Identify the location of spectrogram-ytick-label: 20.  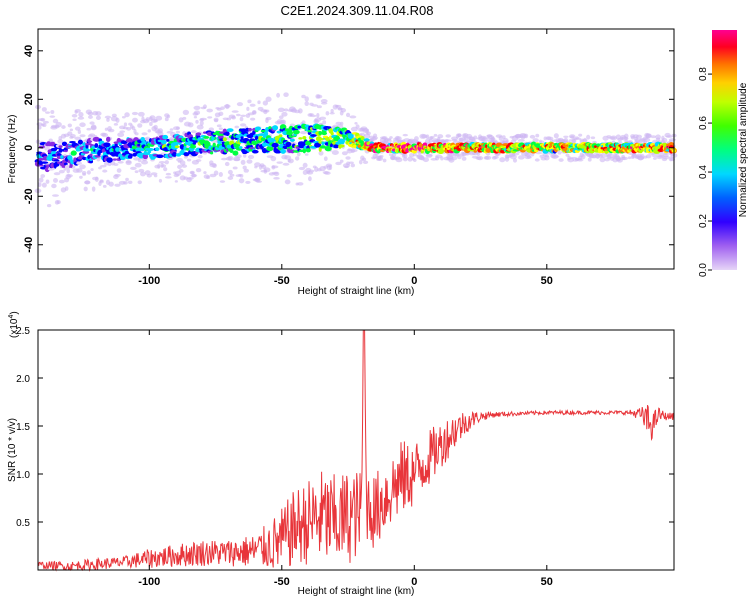
(29, 99).